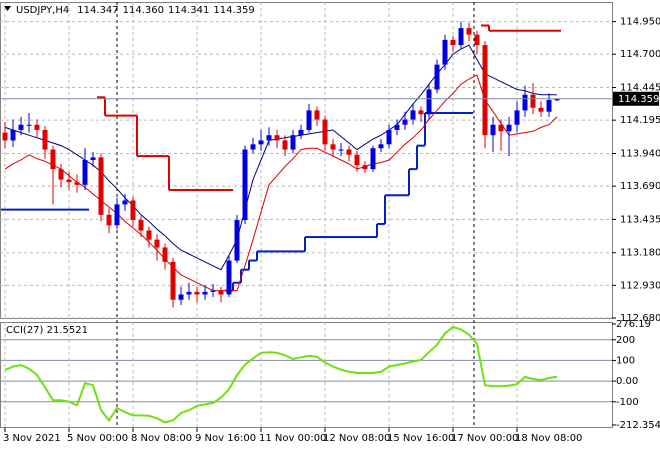  What do you see at coordinates (32, 438) in the screenshot?
I see `x-tick-label: 3 Nov 2021` at bounding box center [32, 438].